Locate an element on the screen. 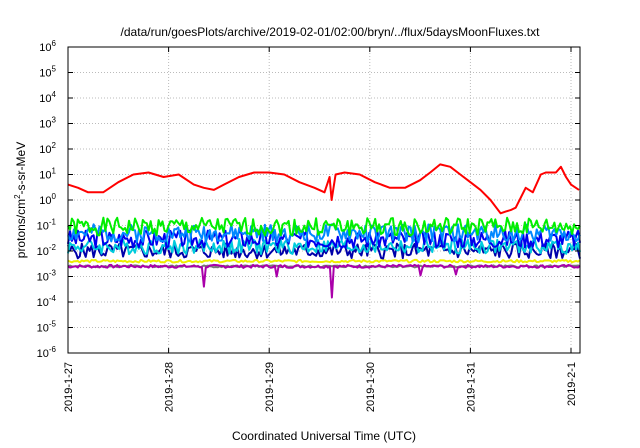 The width and height of the screenshot is (640, 448). y-tick-label: 10⁵ is located at coordinates (47, 72).